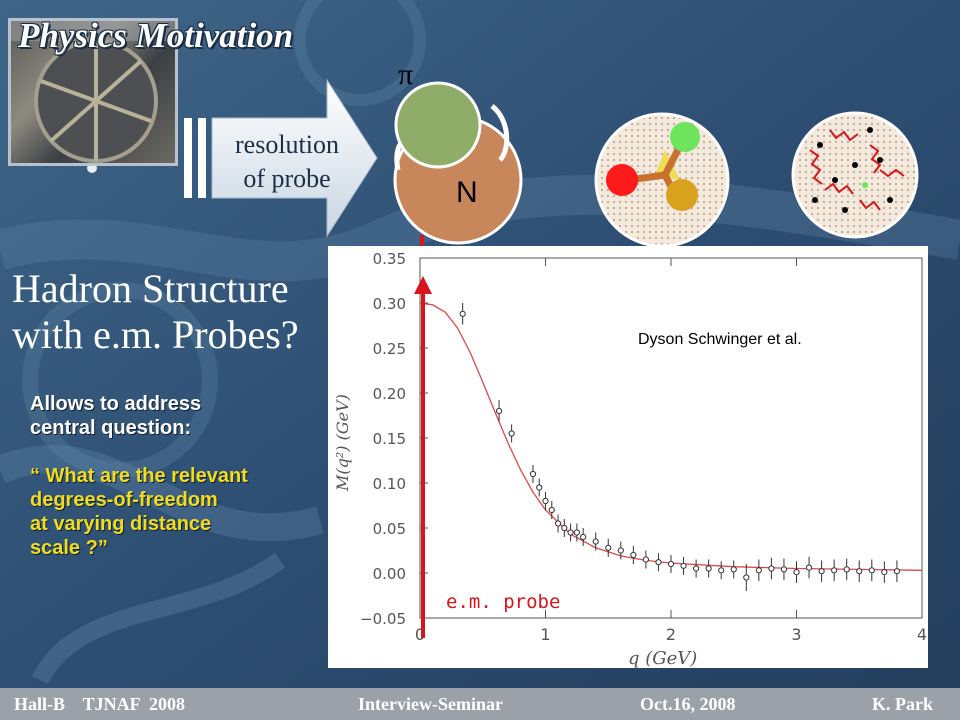 Image resolution: width=960 pixels, height=720 pixels. I want to click on x-tick-label: 4, so click(922, 634).